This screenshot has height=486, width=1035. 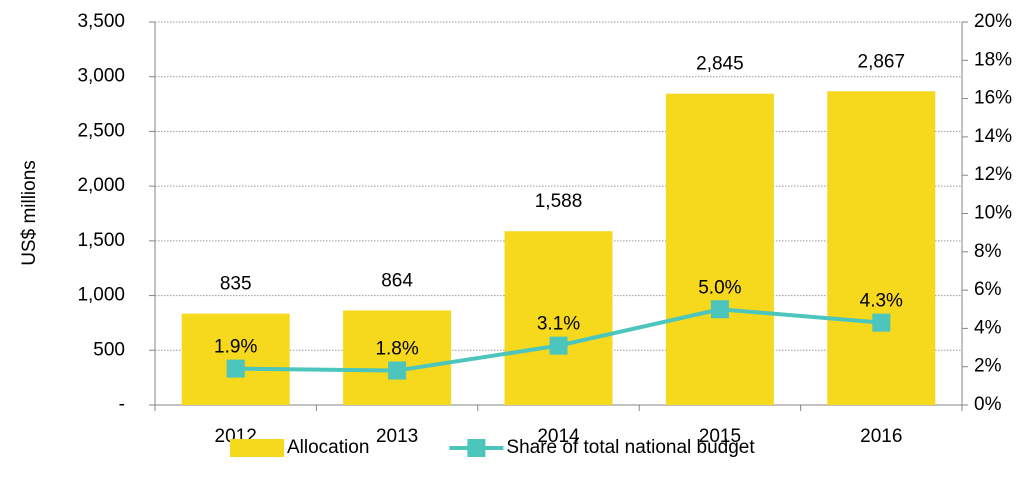 I want to click on y-axis-label: US$ millions, so click(x=29, y=213).